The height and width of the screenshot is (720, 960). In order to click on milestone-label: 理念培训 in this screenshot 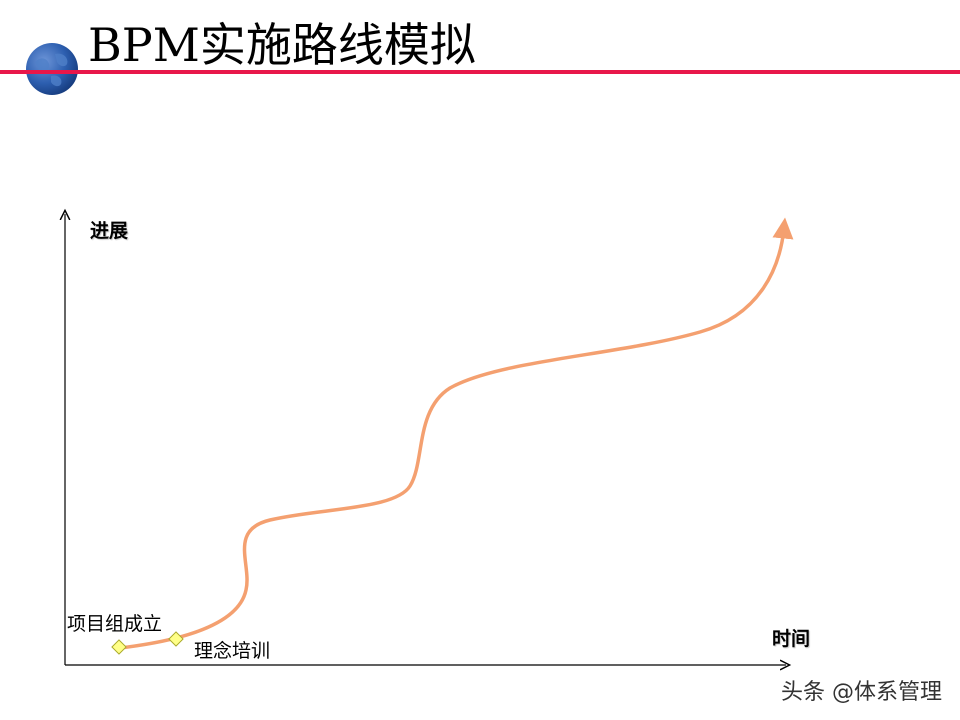, I will do `click(232, 651)`.